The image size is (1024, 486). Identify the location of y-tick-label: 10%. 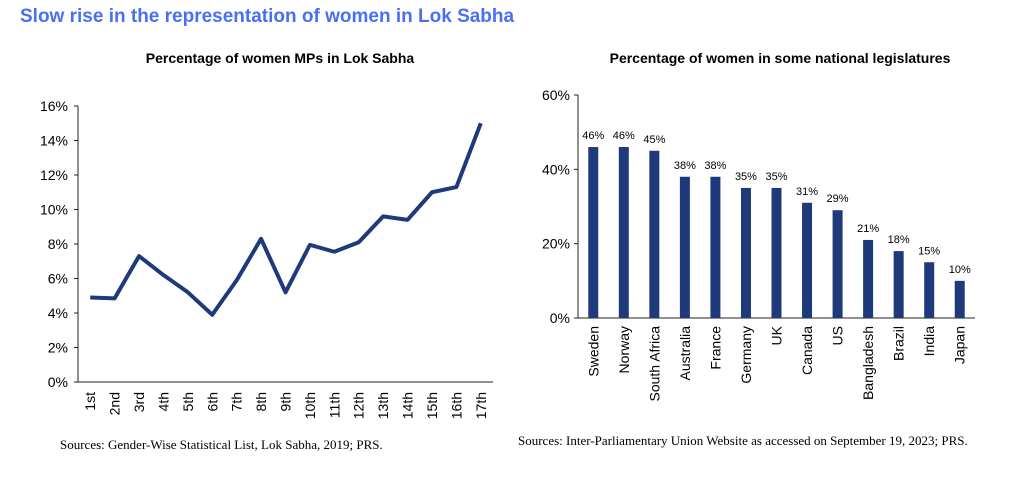
(54, 210).